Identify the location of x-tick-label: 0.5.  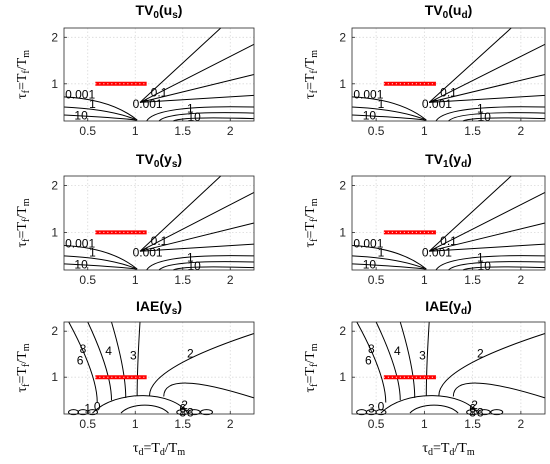
(376, 280).